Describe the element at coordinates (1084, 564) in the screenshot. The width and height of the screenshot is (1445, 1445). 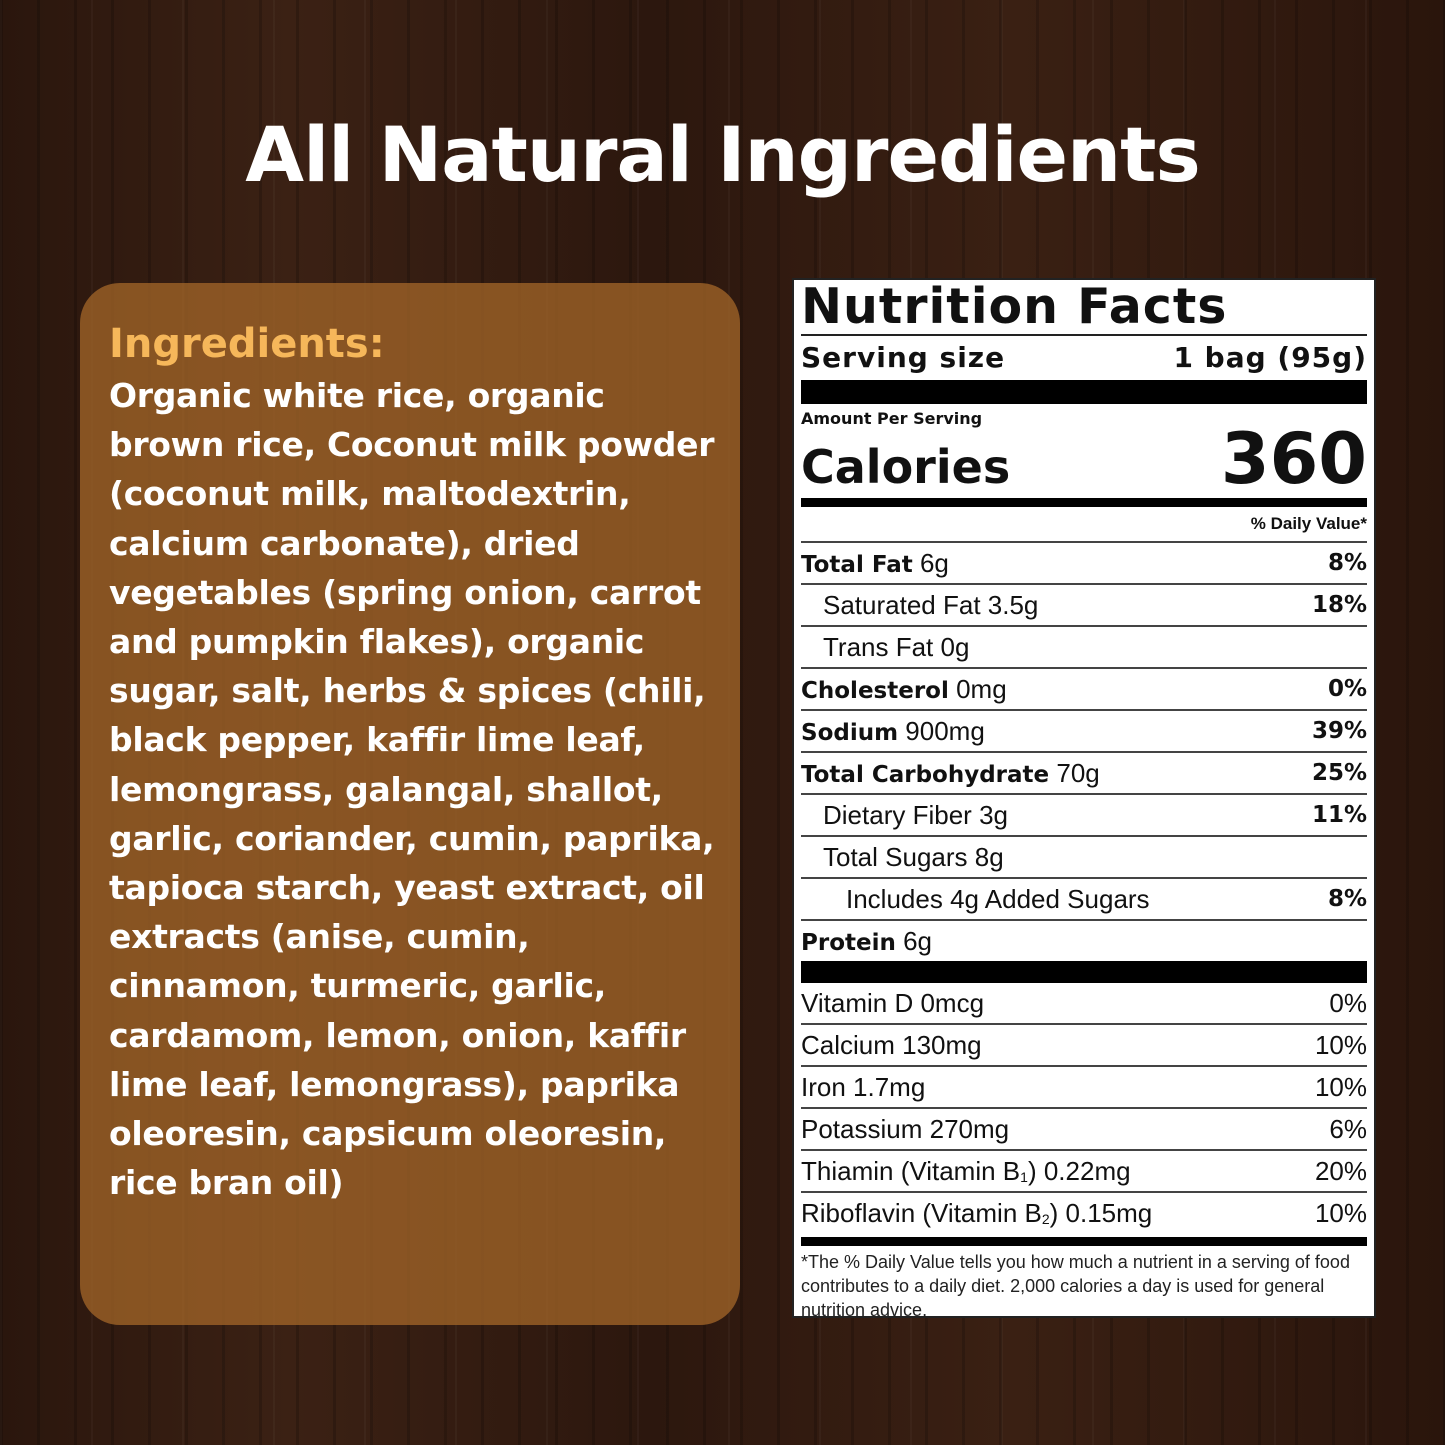
I see `nutrient-row: Total Fat 6g 8%` at that location.